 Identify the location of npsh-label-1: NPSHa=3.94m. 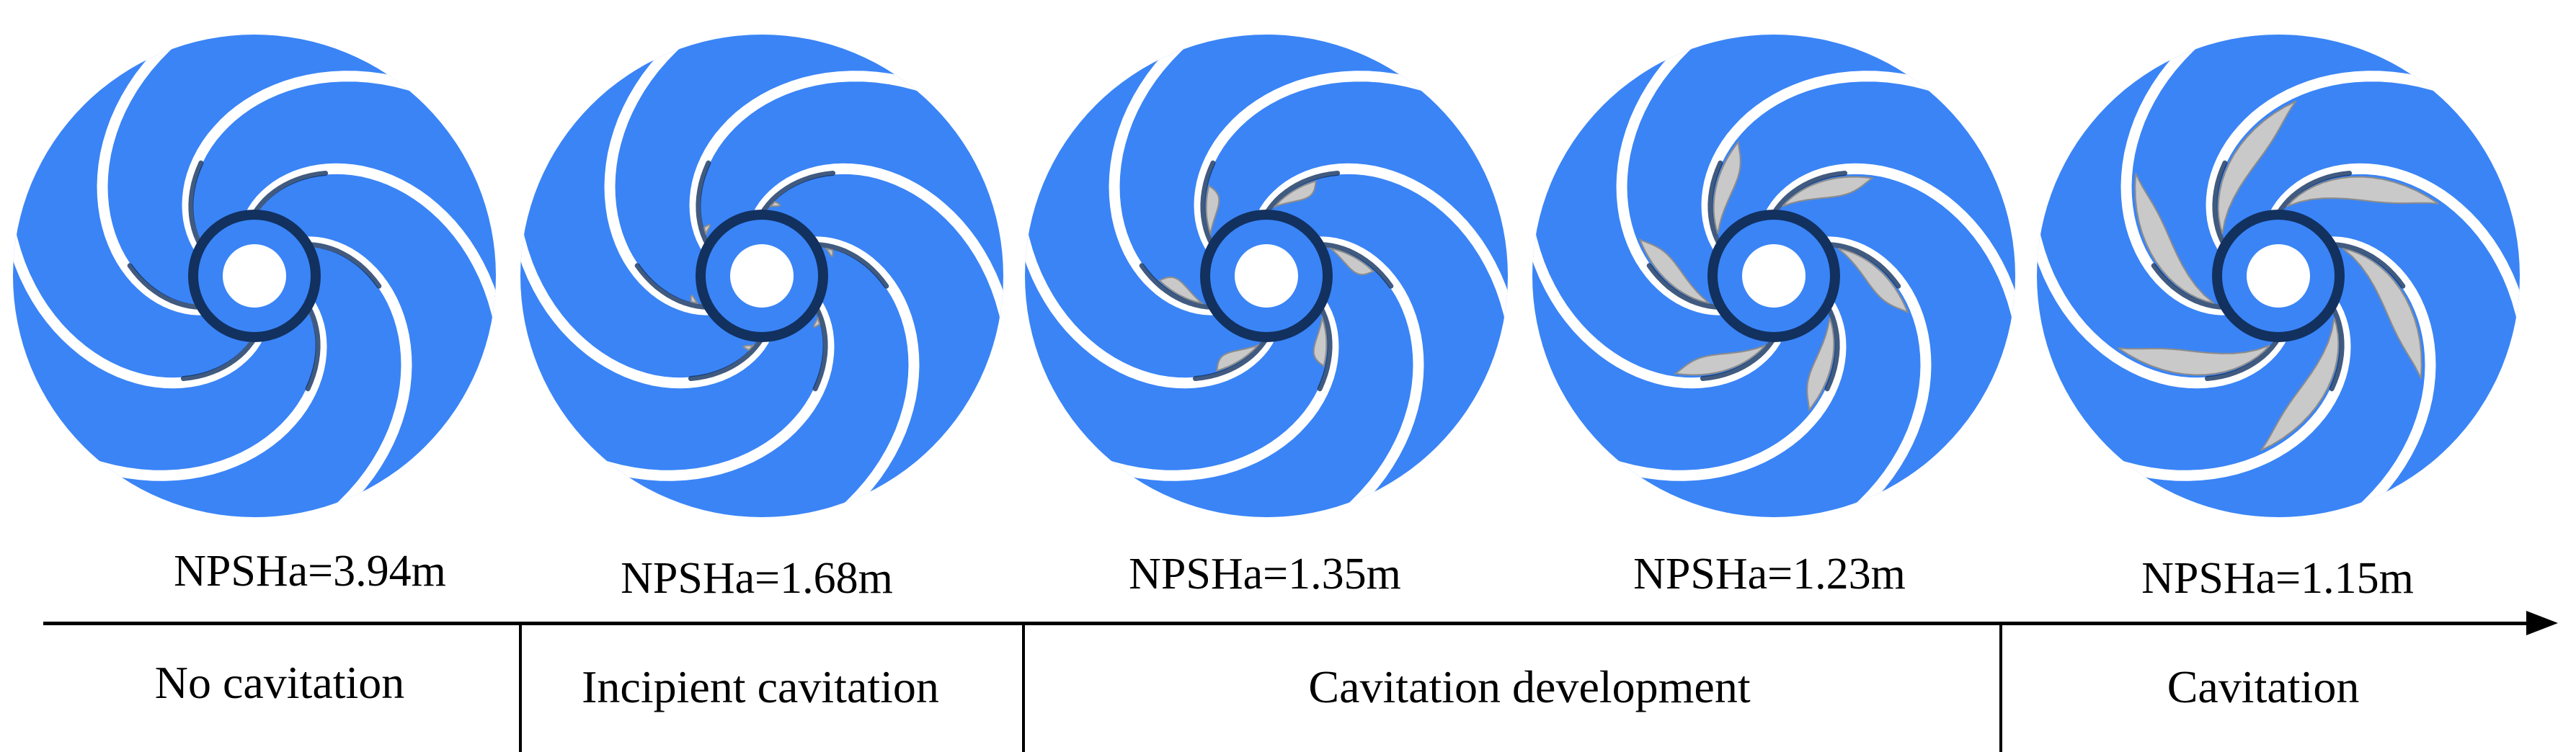
(310, 571).